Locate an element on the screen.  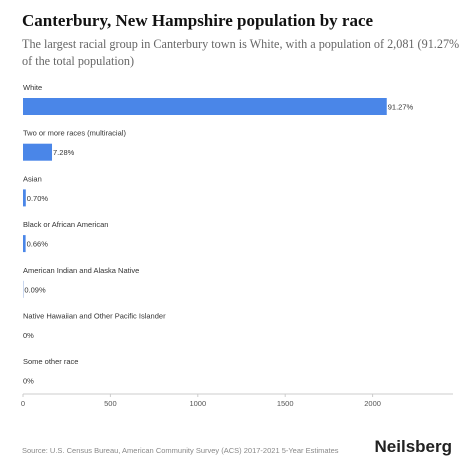
x-tick-label: 2000 is located at coordinates (372, 403).